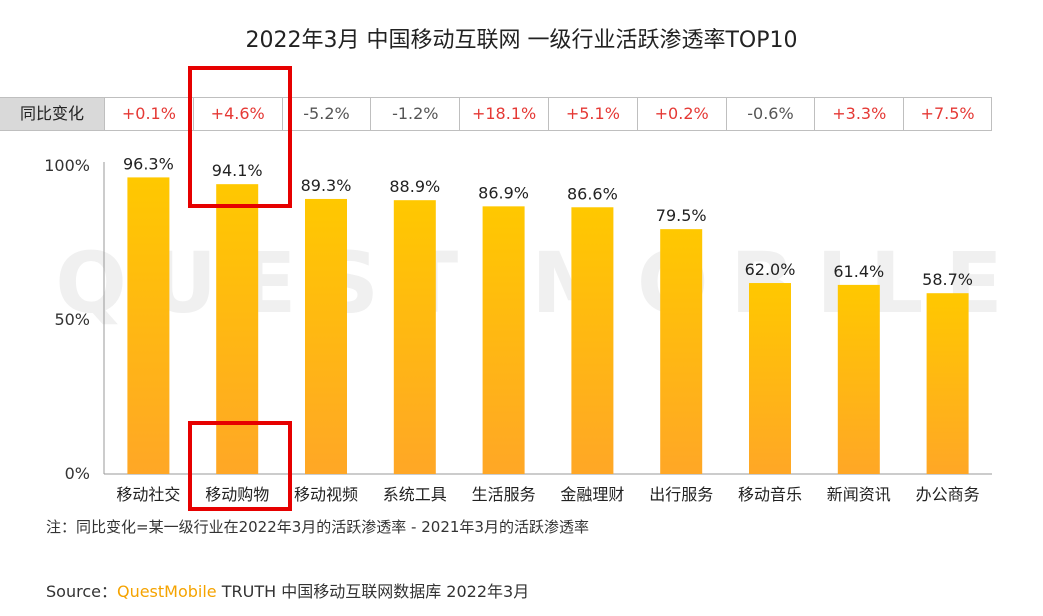  What do you see at coordinates (521, 40) in the screenshot?
I see `chart-title: 2022年3月 中国移动互联网 一级行业活跃渗透率TOP10` at bounding box center [521, 40].